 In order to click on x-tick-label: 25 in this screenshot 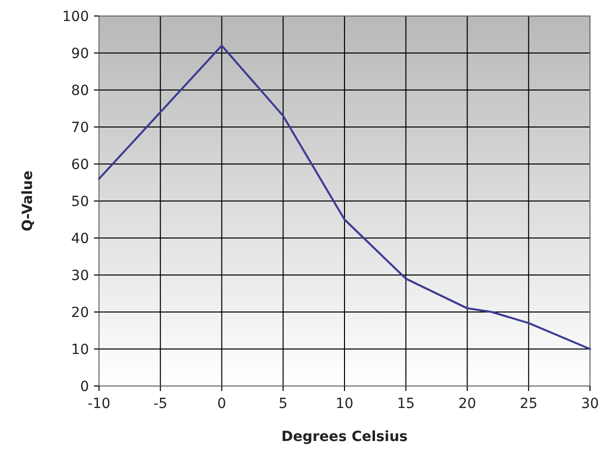, I will do `click(529, 404)`.